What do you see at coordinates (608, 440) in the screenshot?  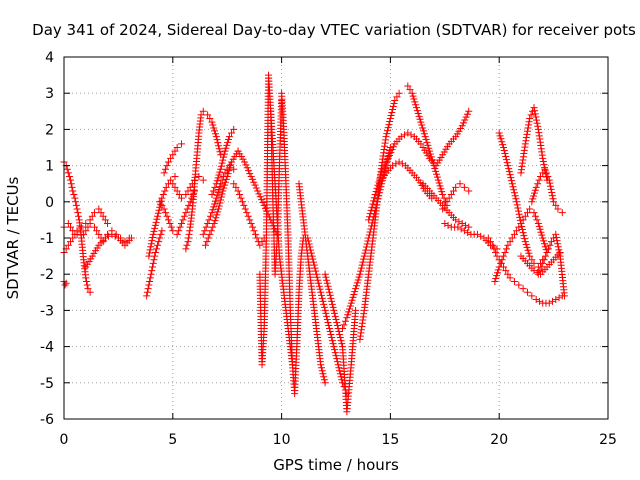 I see `x-tick-label: 25` at bounding box center [608, 440].